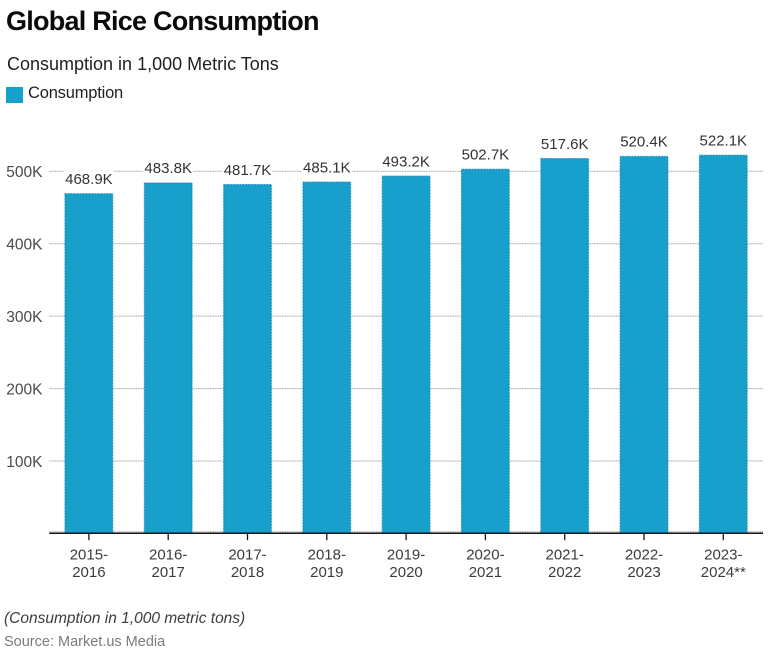  What do you see at coordinates (486, 155) in the screenshot?
I see `svg-text: 502.7K` at bounding box center [486, 155].